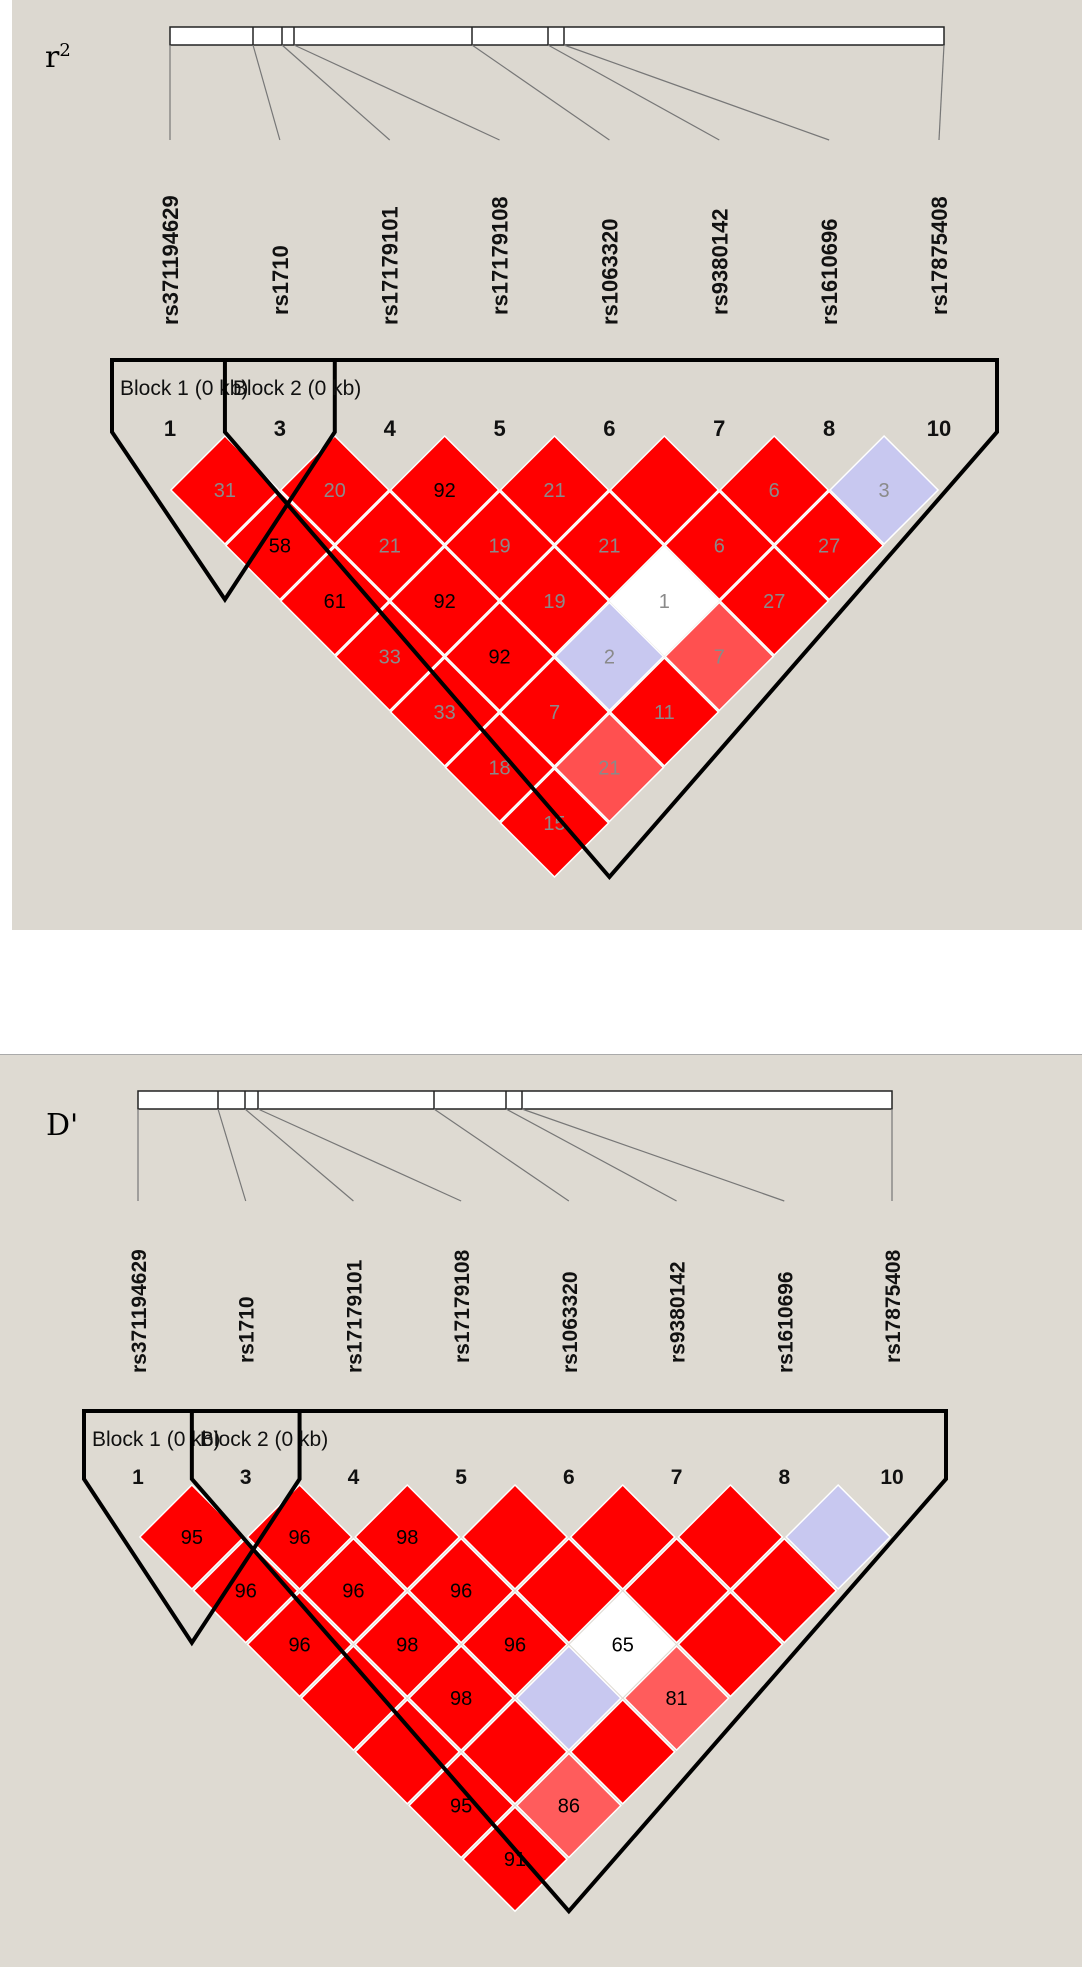  Describe the element at coordinates (279, 545) in the screenshot. I see `ld-cell: 58` at that location.